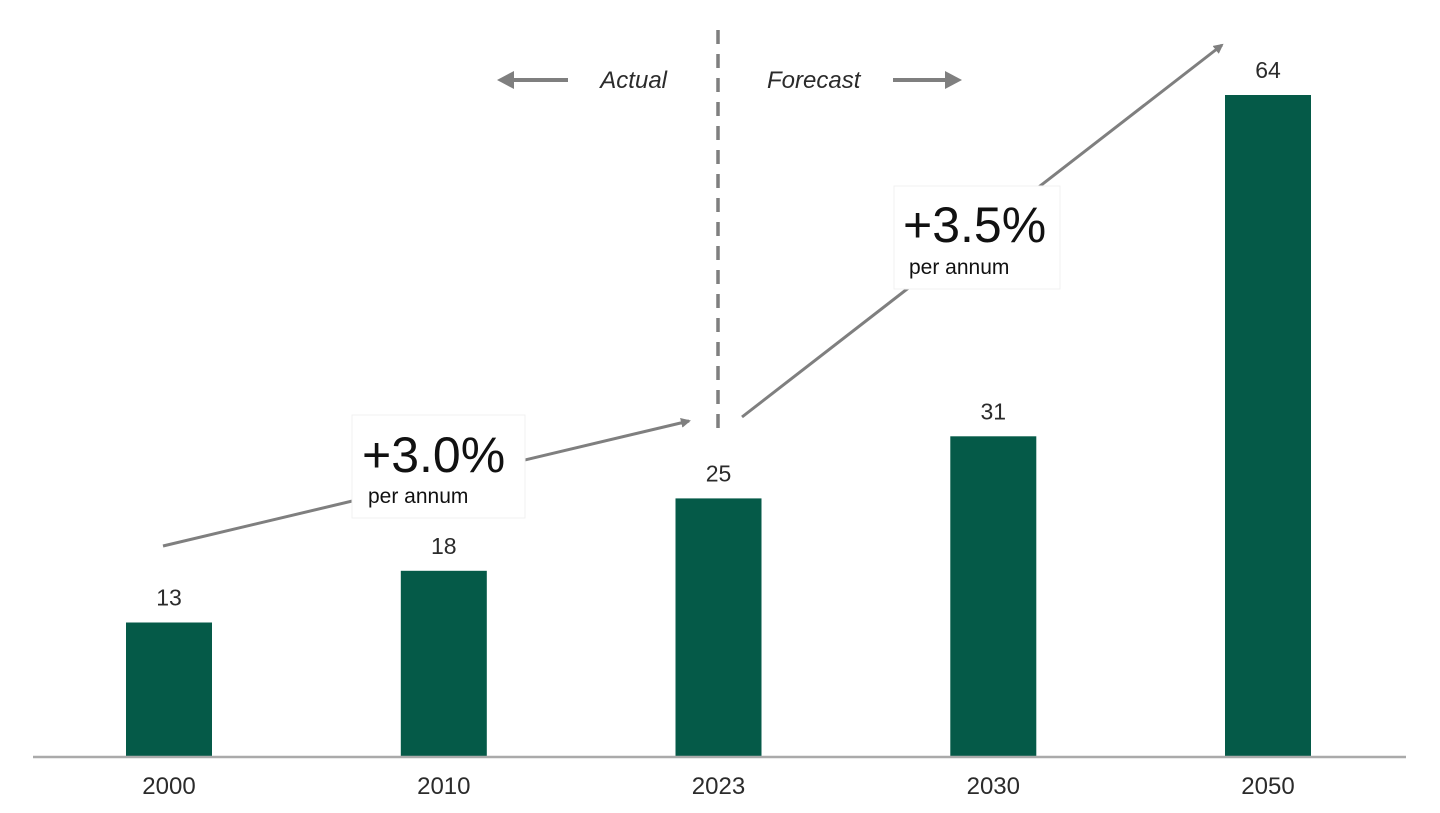 The image size is (1440, 813). I want to click on growth-rate-forecast: +3.5%, so click(974, 225).